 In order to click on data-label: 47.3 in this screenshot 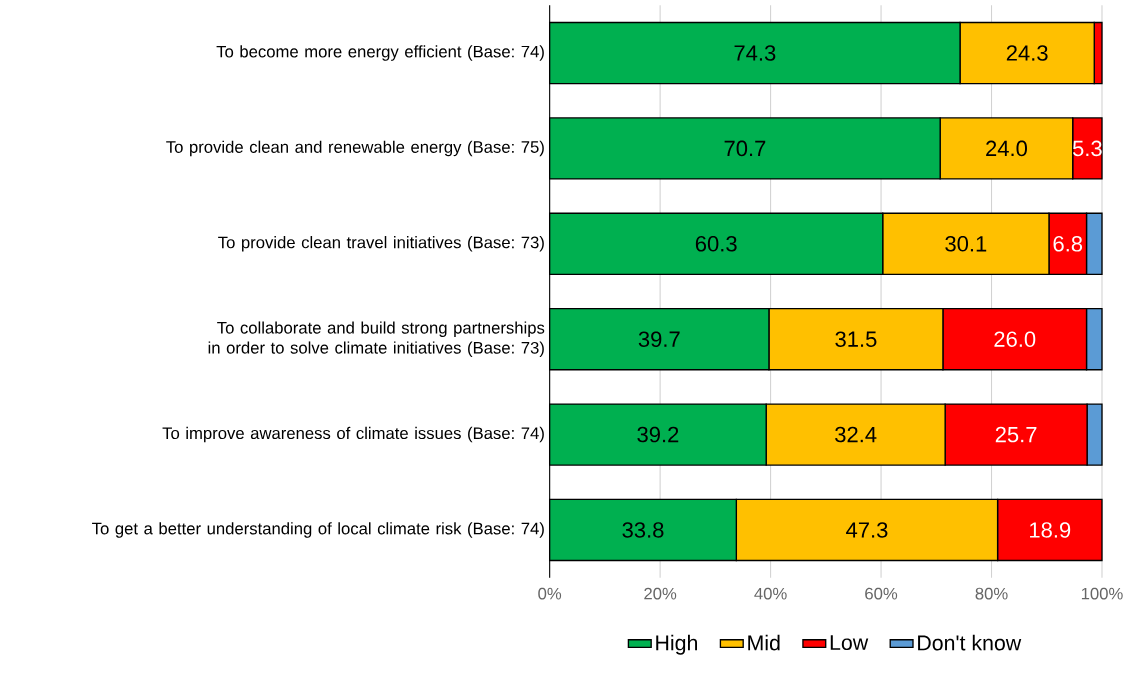, I will do `click(867, 530)`.